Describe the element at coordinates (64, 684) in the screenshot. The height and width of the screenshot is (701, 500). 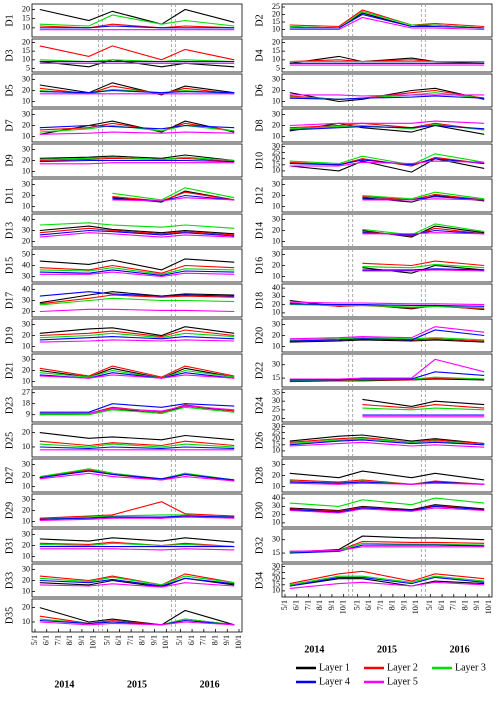
I see `year-label: 2014` at that location.